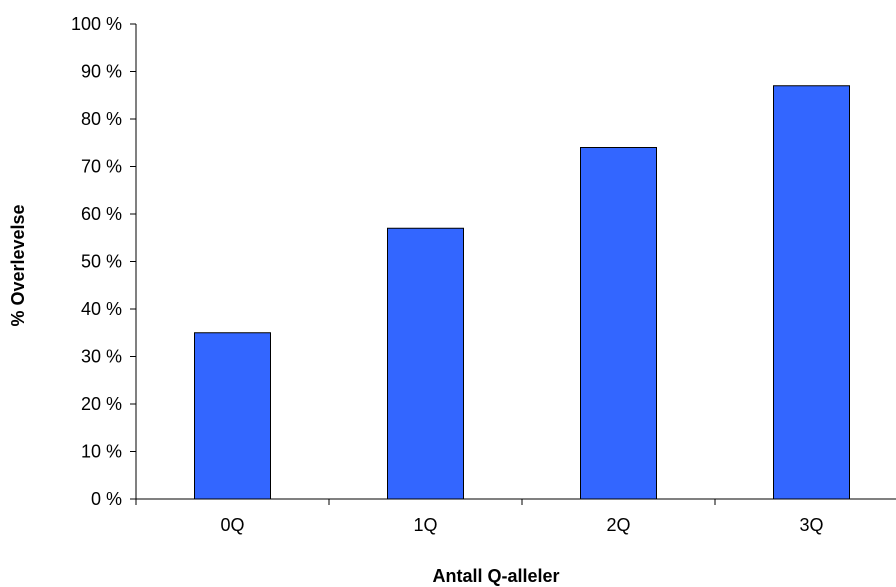 This screenshot has width=896, height=587. Describe the element at coordinates (479, 517) in the screenshot. I see `x-axis-ticks: 0Q 1Q 2Q 3Q` at that location.